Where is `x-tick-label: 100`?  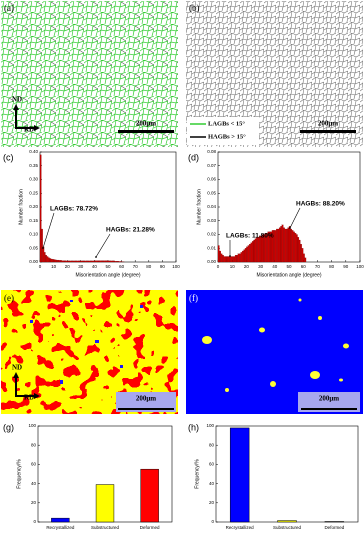
x-tick-label: 100 is located at coordinates (360, 266).